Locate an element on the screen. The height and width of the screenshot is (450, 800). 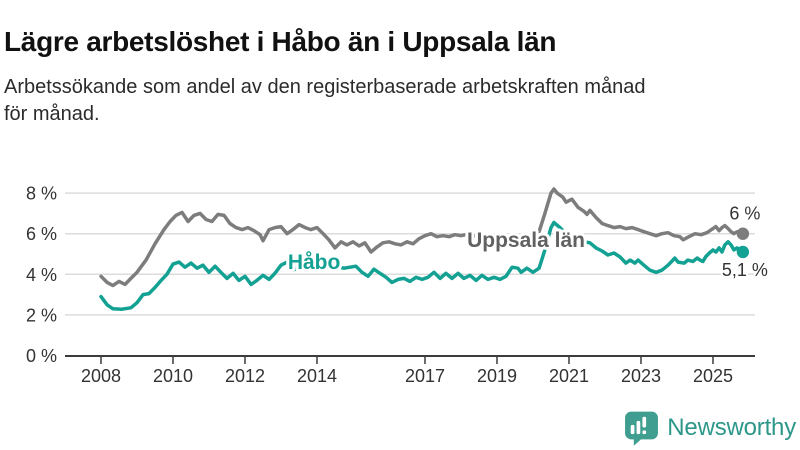
x-axis-label: 2021 is located at coordinates (569, 376).